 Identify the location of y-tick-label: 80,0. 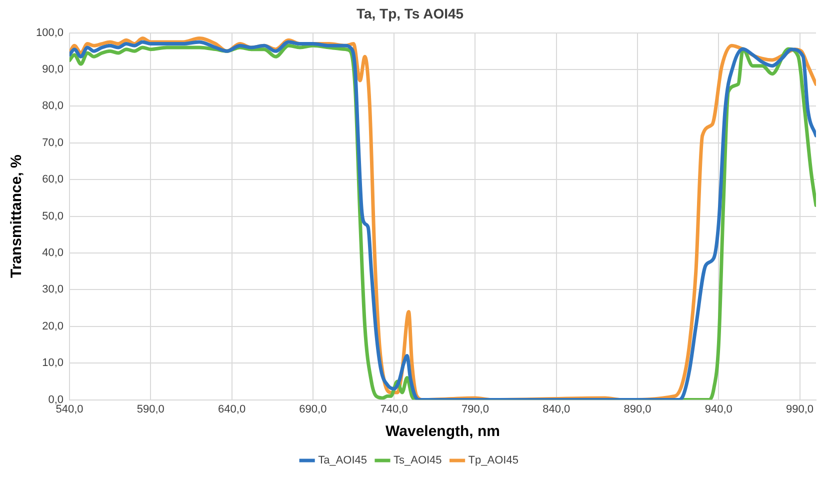
(53, 106).